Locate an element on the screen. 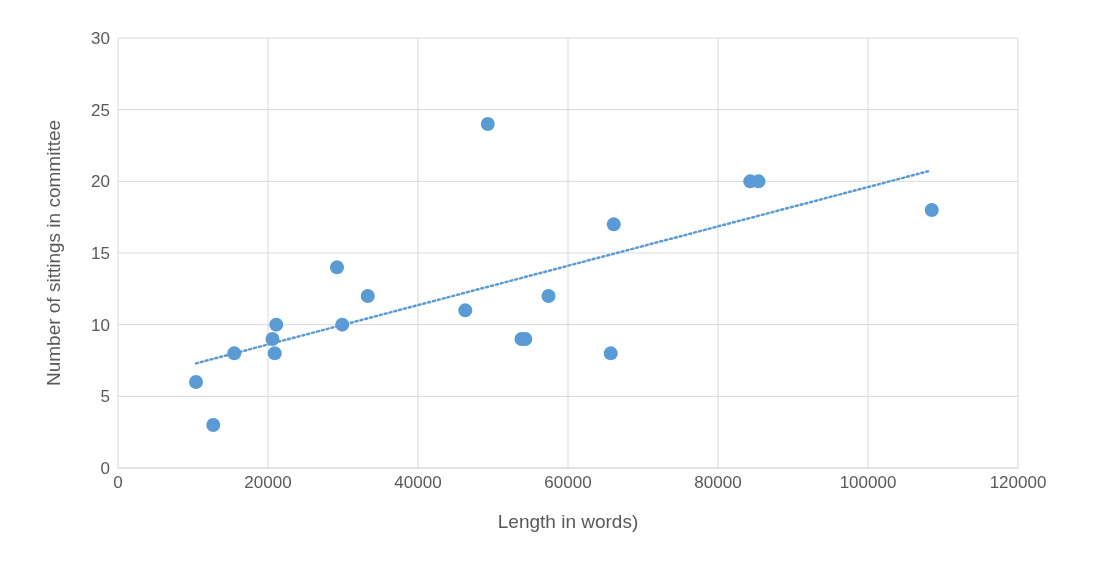 The width and height of the screenshot is (1094, 579). y-tick-label: 15 is located at coordinates (100, 254).